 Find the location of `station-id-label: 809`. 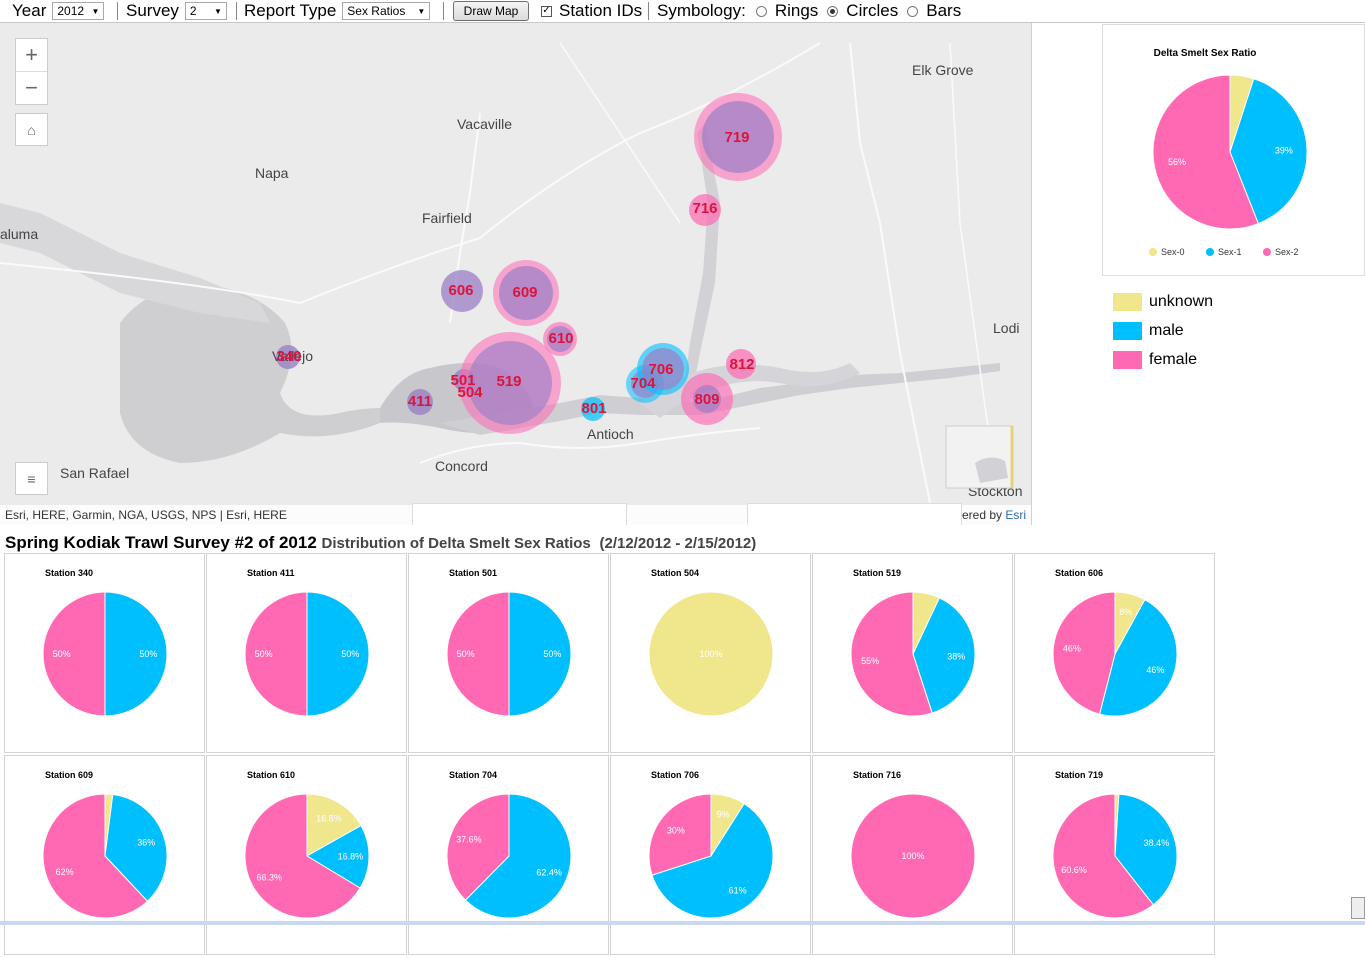

station-id-label: 809 is located at coordinates (706, 399).